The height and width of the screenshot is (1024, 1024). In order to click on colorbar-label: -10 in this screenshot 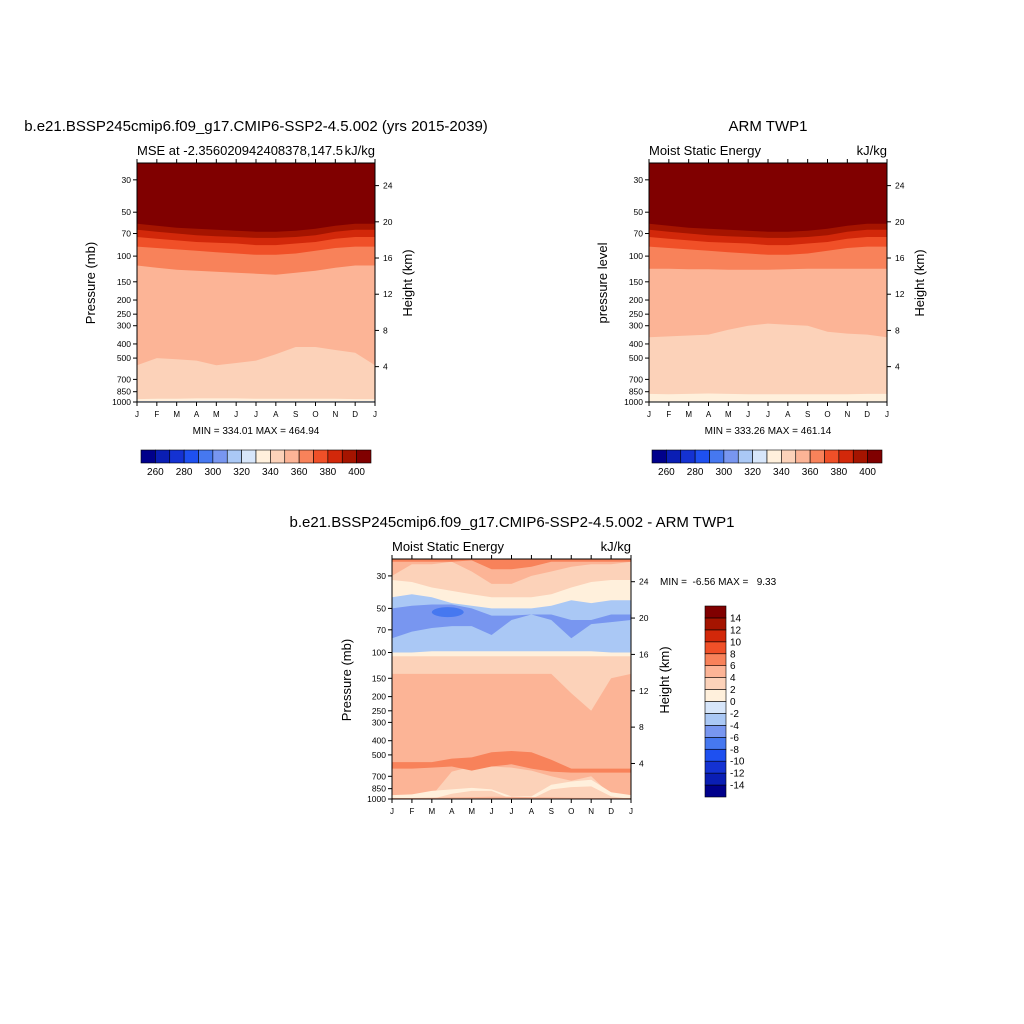, I will do `click(737, 762)`.